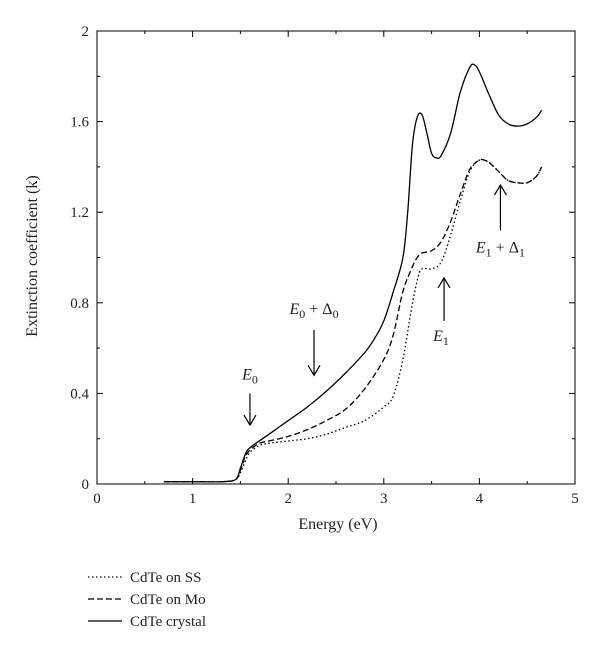 This screenshot has width=600, height=653. I want to click on annotation-delta-subscript: 1, so click(522, 252).